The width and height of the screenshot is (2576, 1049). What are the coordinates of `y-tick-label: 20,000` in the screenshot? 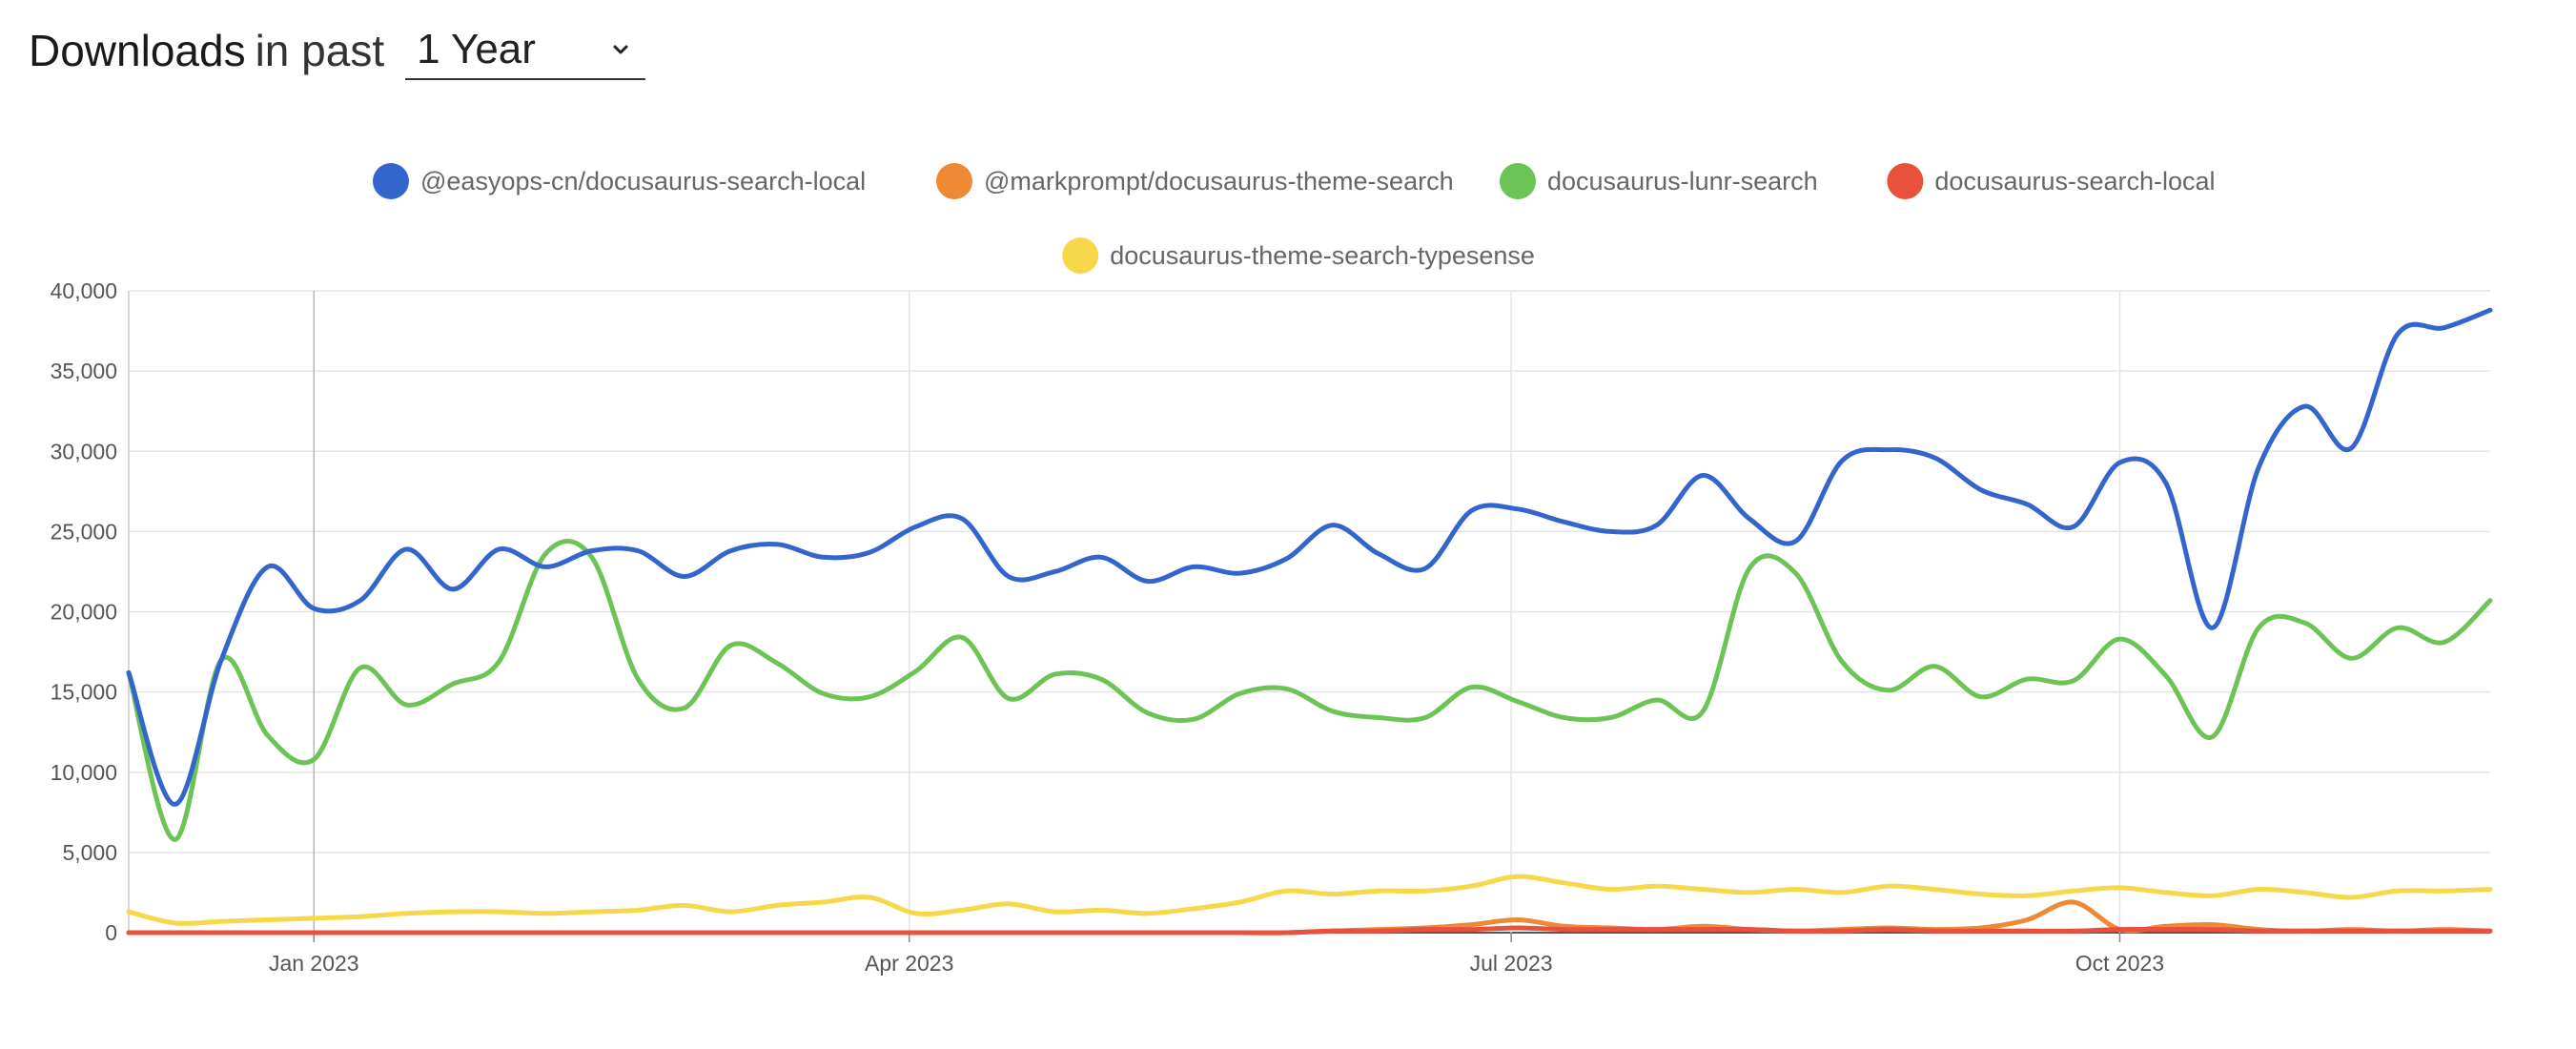 It's located at (84, 612).